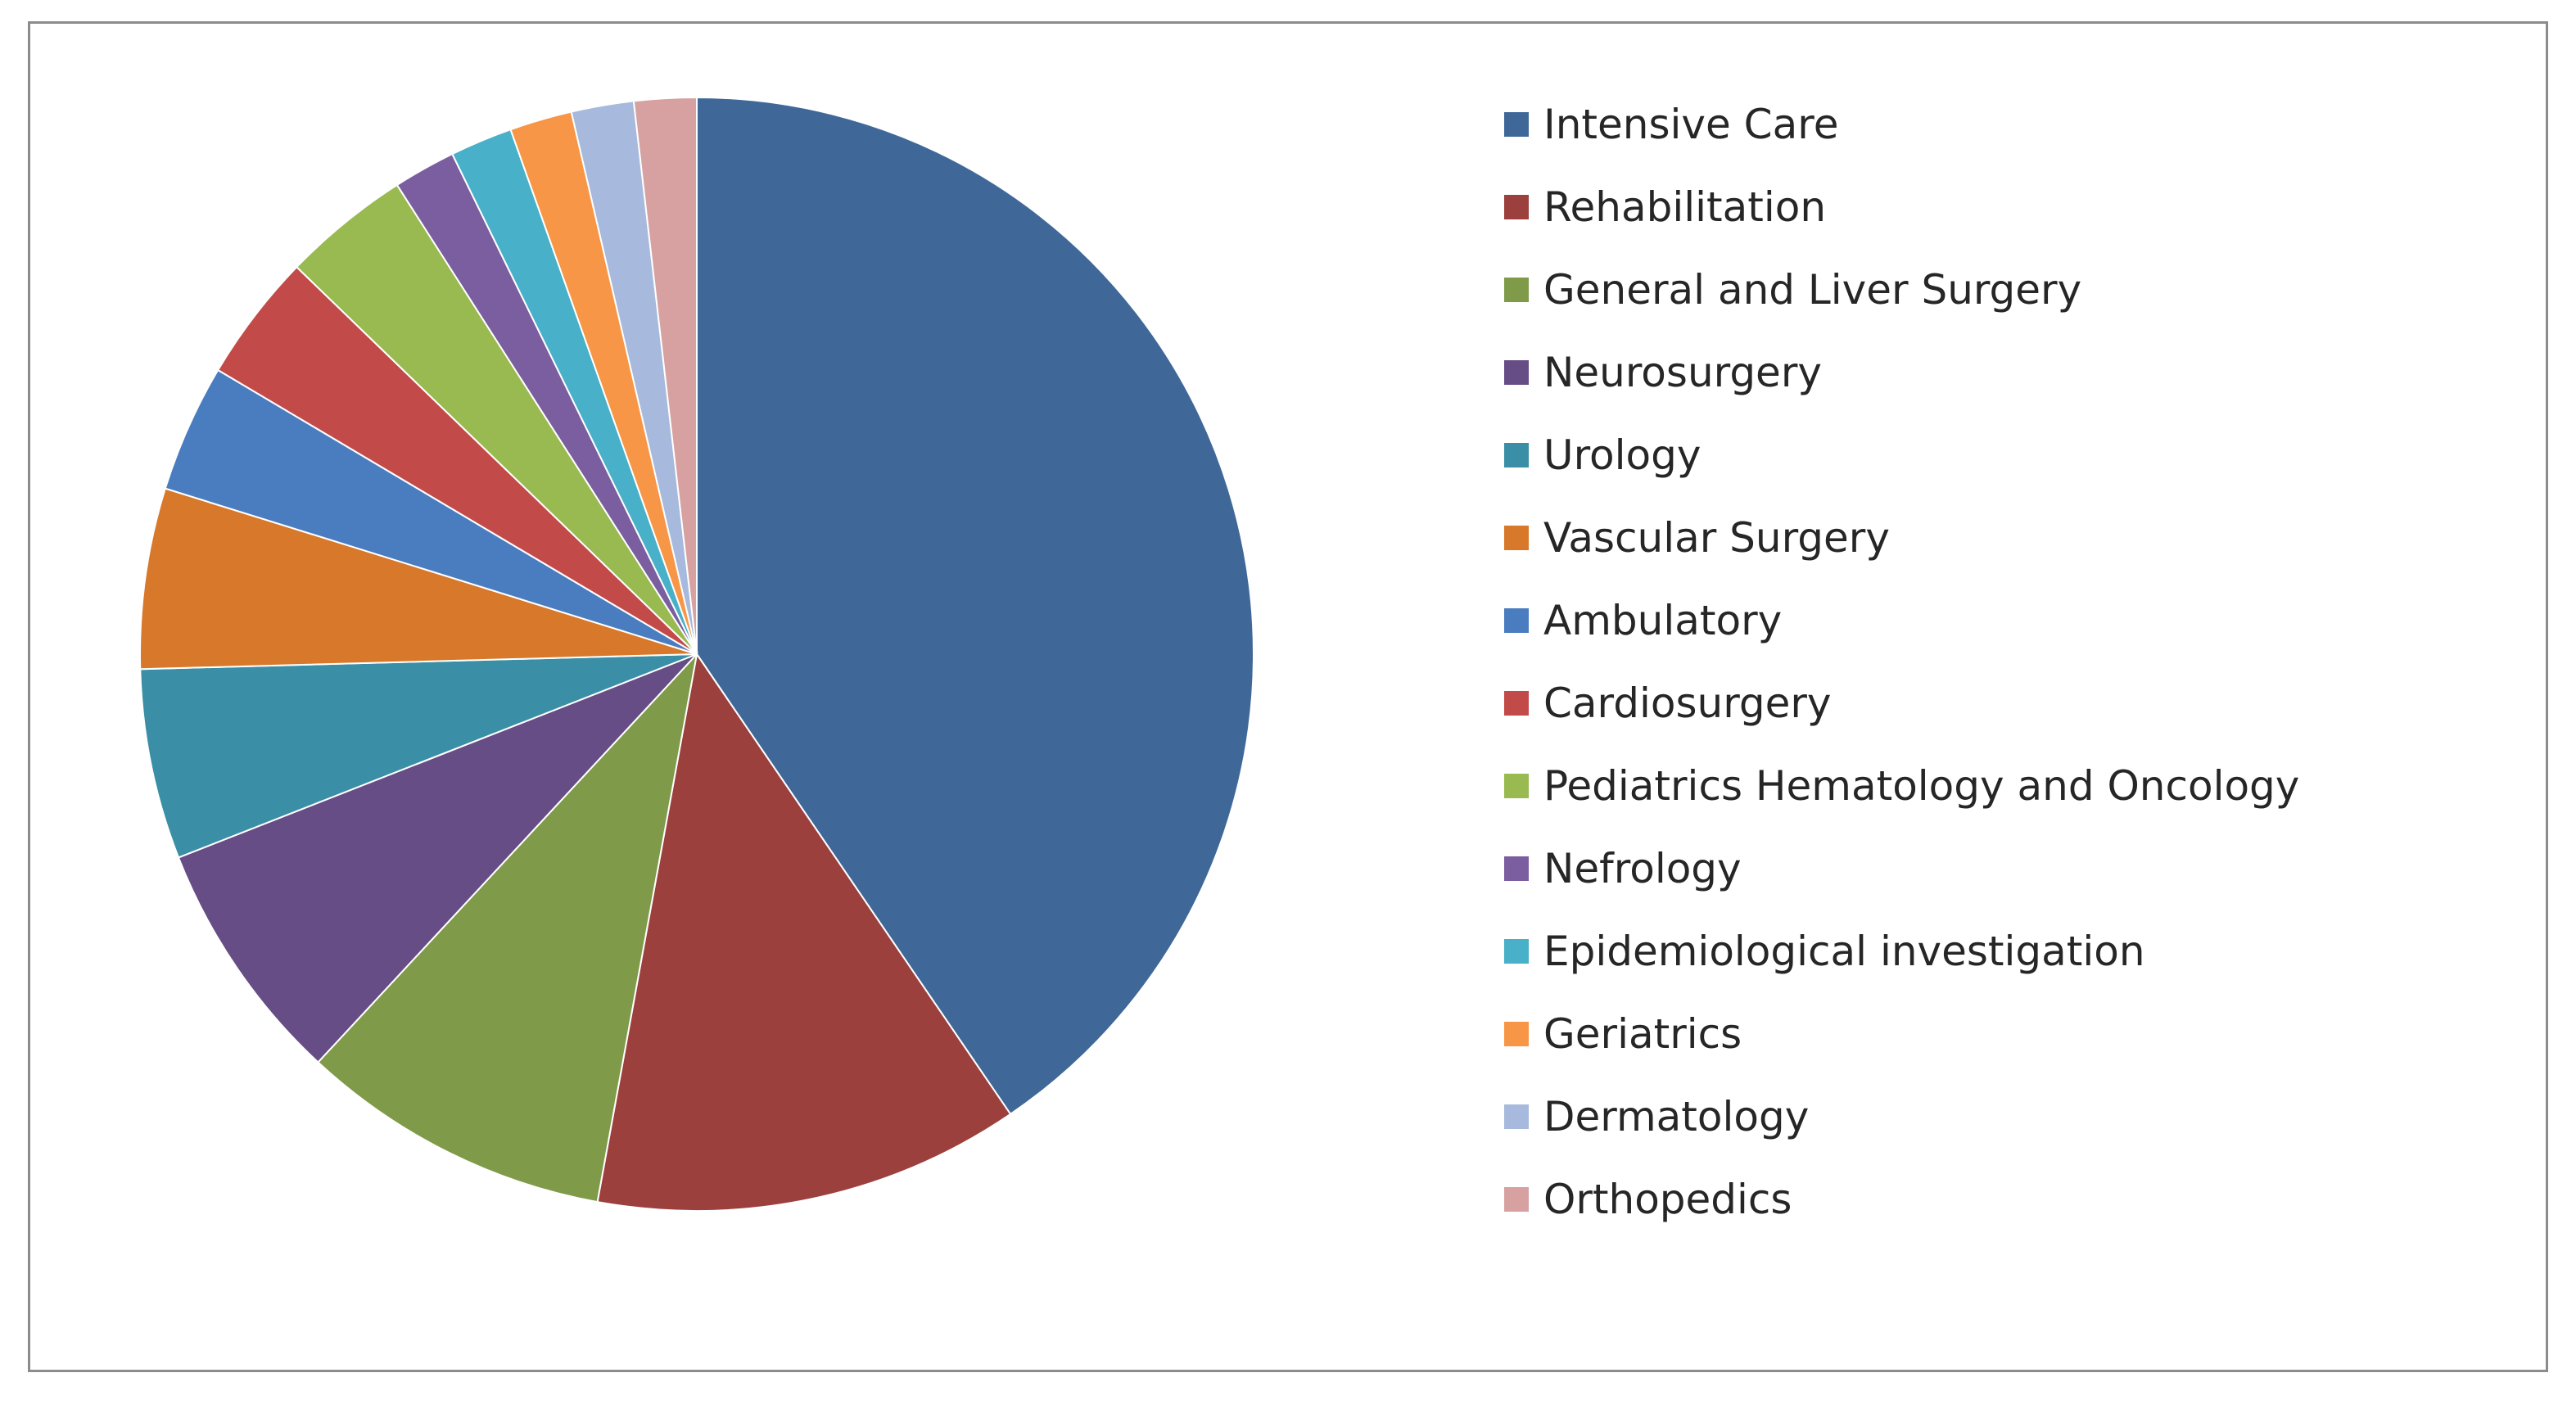 This screenshot has height=1409, width=2576. I want to click on legend-label: Dermatology, so click(1676, 1116).